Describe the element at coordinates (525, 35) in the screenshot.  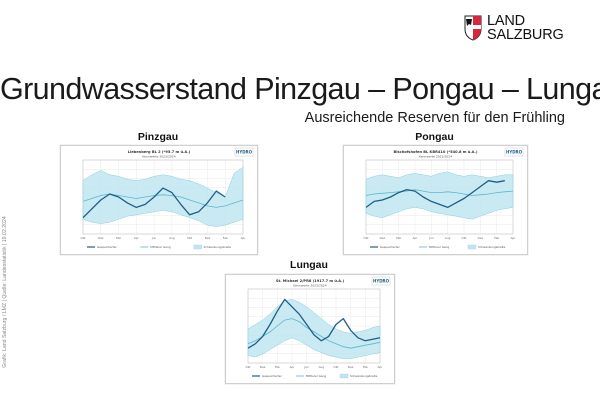
I see `logo-line-2: SALZBURG` at that location.